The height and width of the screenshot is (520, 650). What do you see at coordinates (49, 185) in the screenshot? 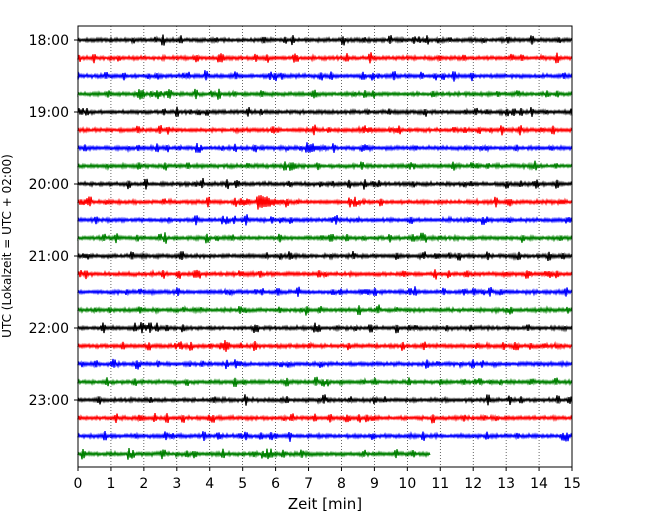
I see `y-tick-label: 20:00` at bounding box center [49, 185].